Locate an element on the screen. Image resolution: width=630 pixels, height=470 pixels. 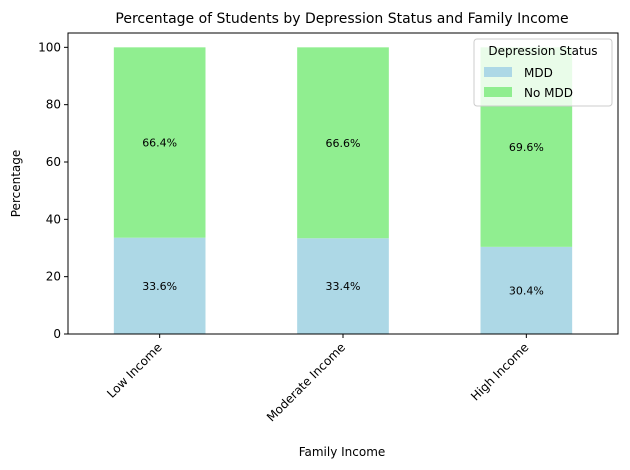
legend: Depression Status MDD No MDD is located at coordinates (543, 72).